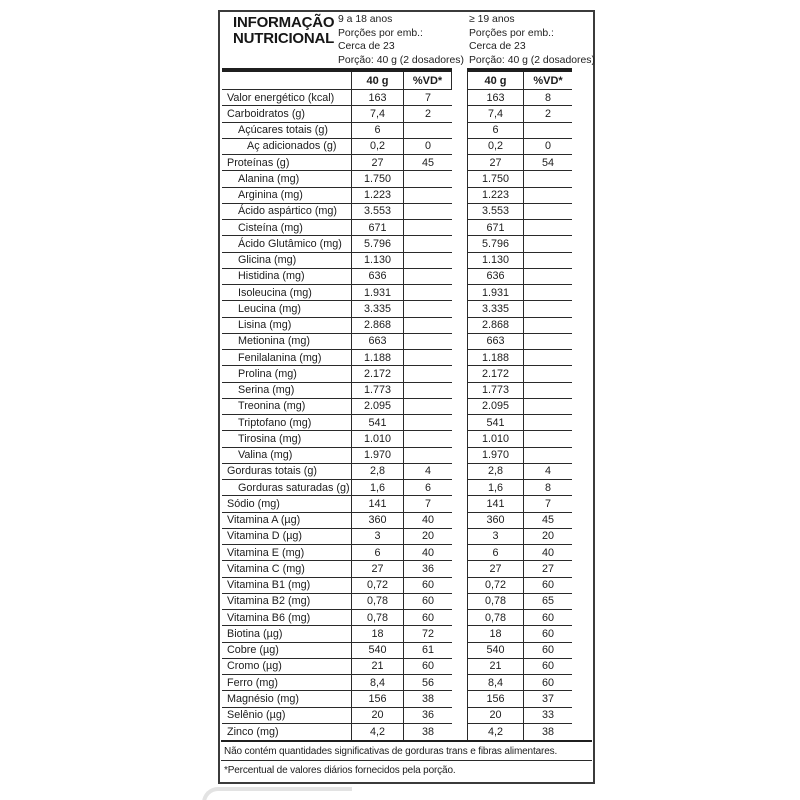 The width and height of the screenshot is (800, 800). Describe the element at coordinates (287, 553) in the screenshot. I see `nutrient-label: Vitamina E (mg)` at that location.